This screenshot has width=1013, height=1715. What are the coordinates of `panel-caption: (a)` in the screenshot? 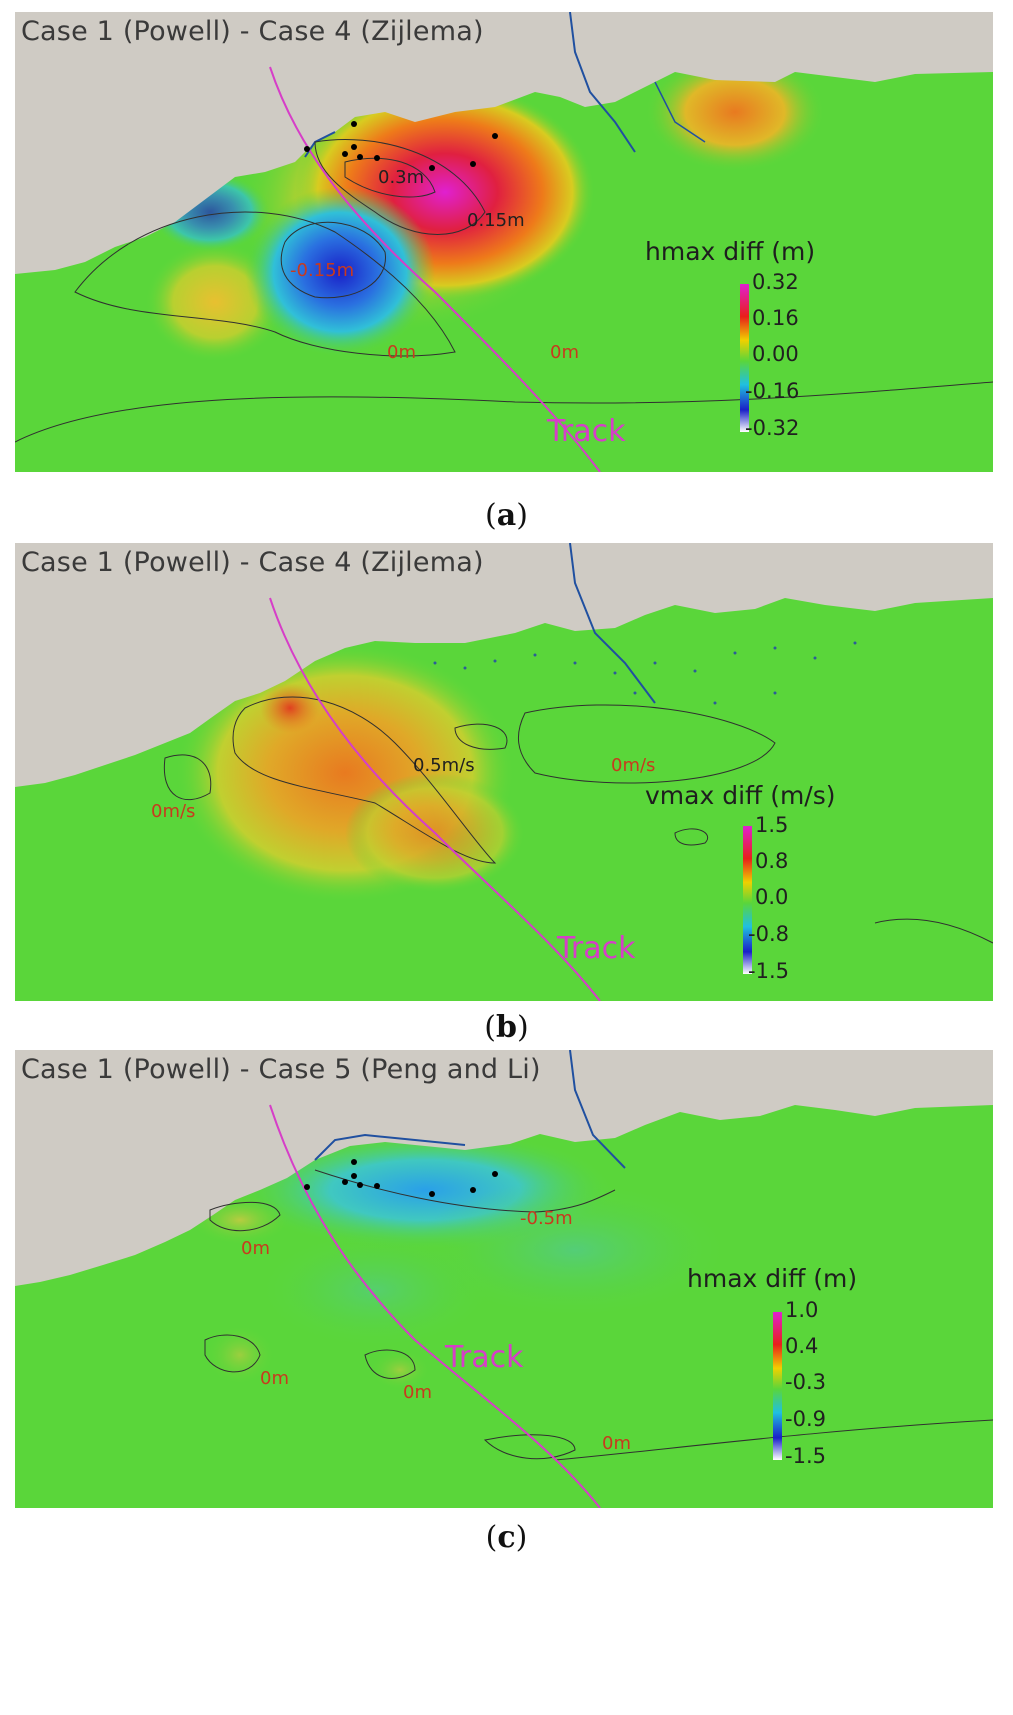 It's located at (506, 515).